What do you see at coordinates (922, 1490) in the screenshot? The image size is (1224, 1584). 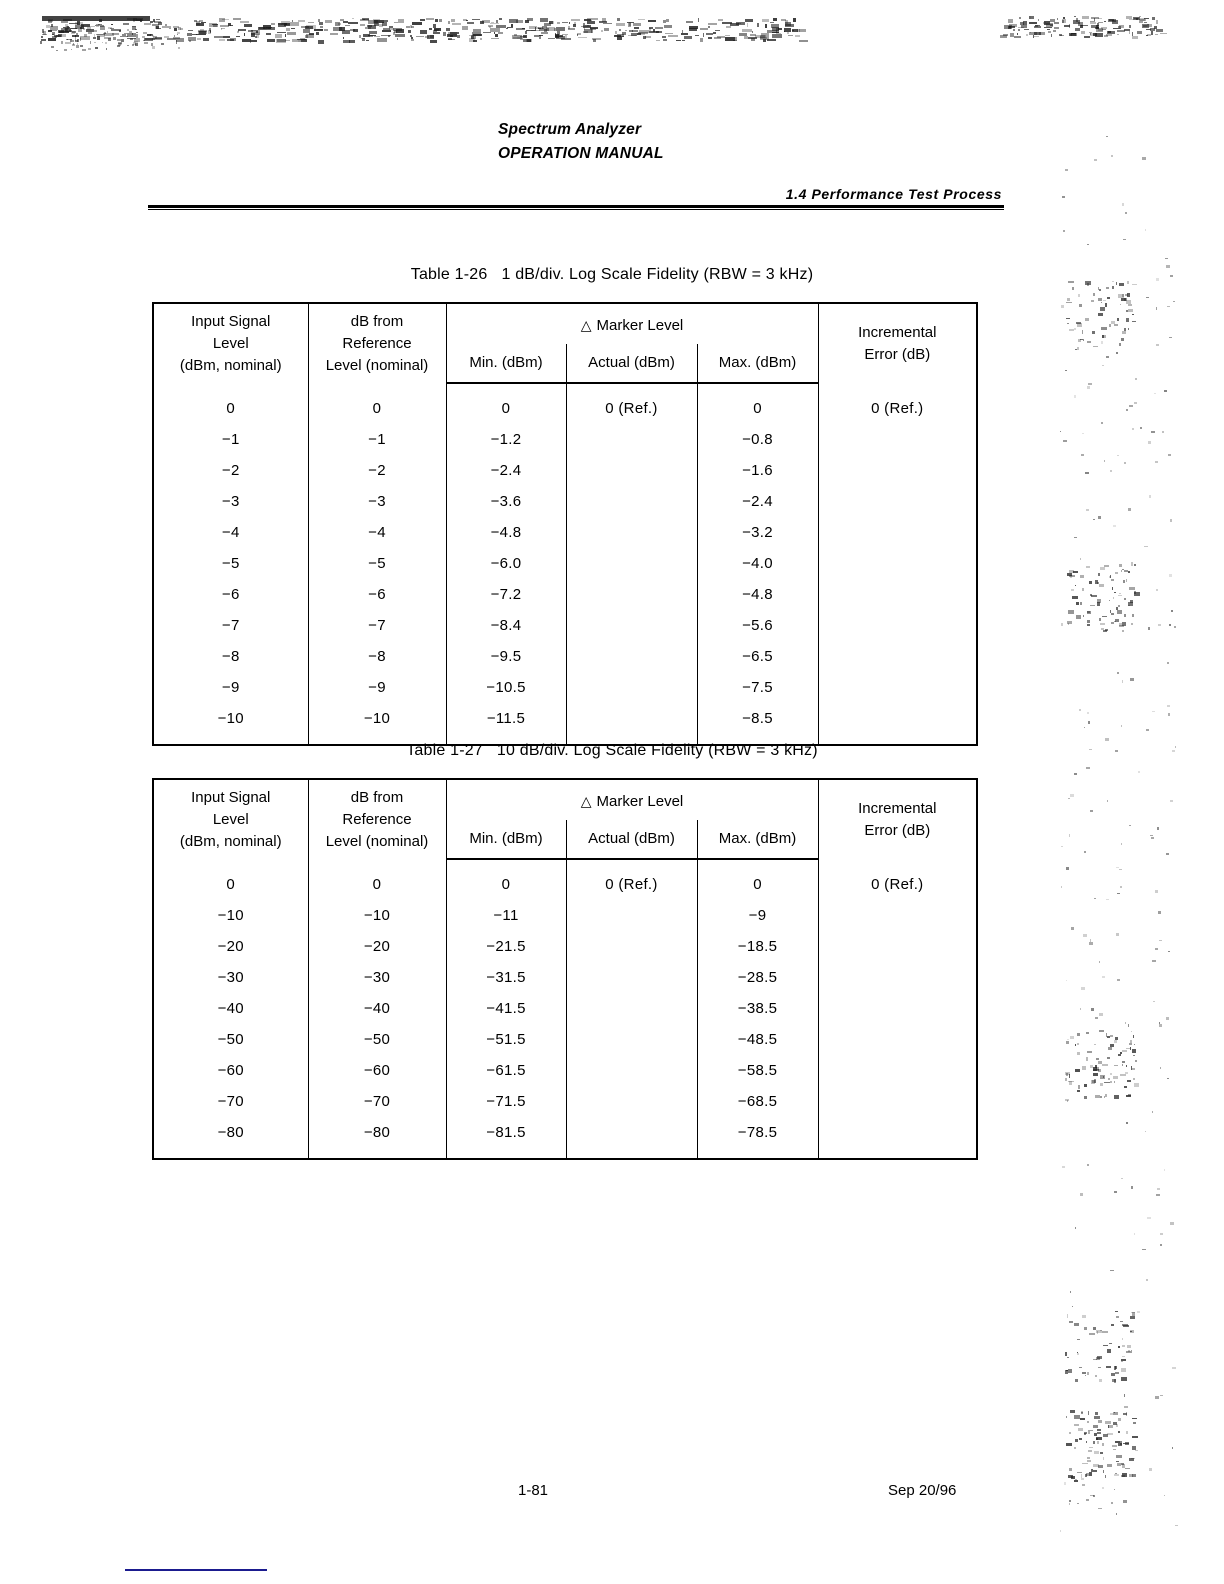 I see `footer-date: Sep 20/96` at bounding box center [922, 1490].